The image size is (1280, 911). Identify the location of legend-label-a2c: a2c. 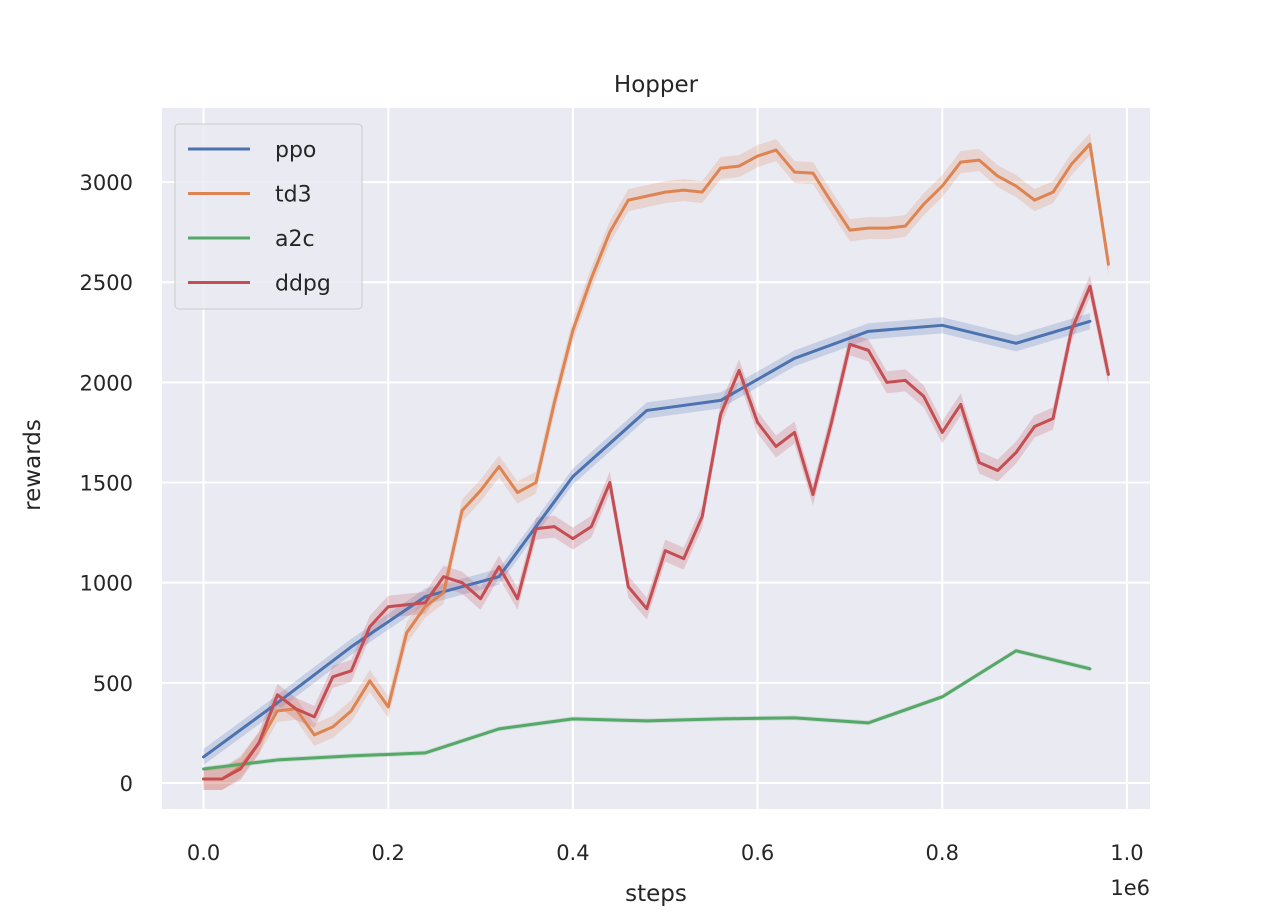
(295, 239).